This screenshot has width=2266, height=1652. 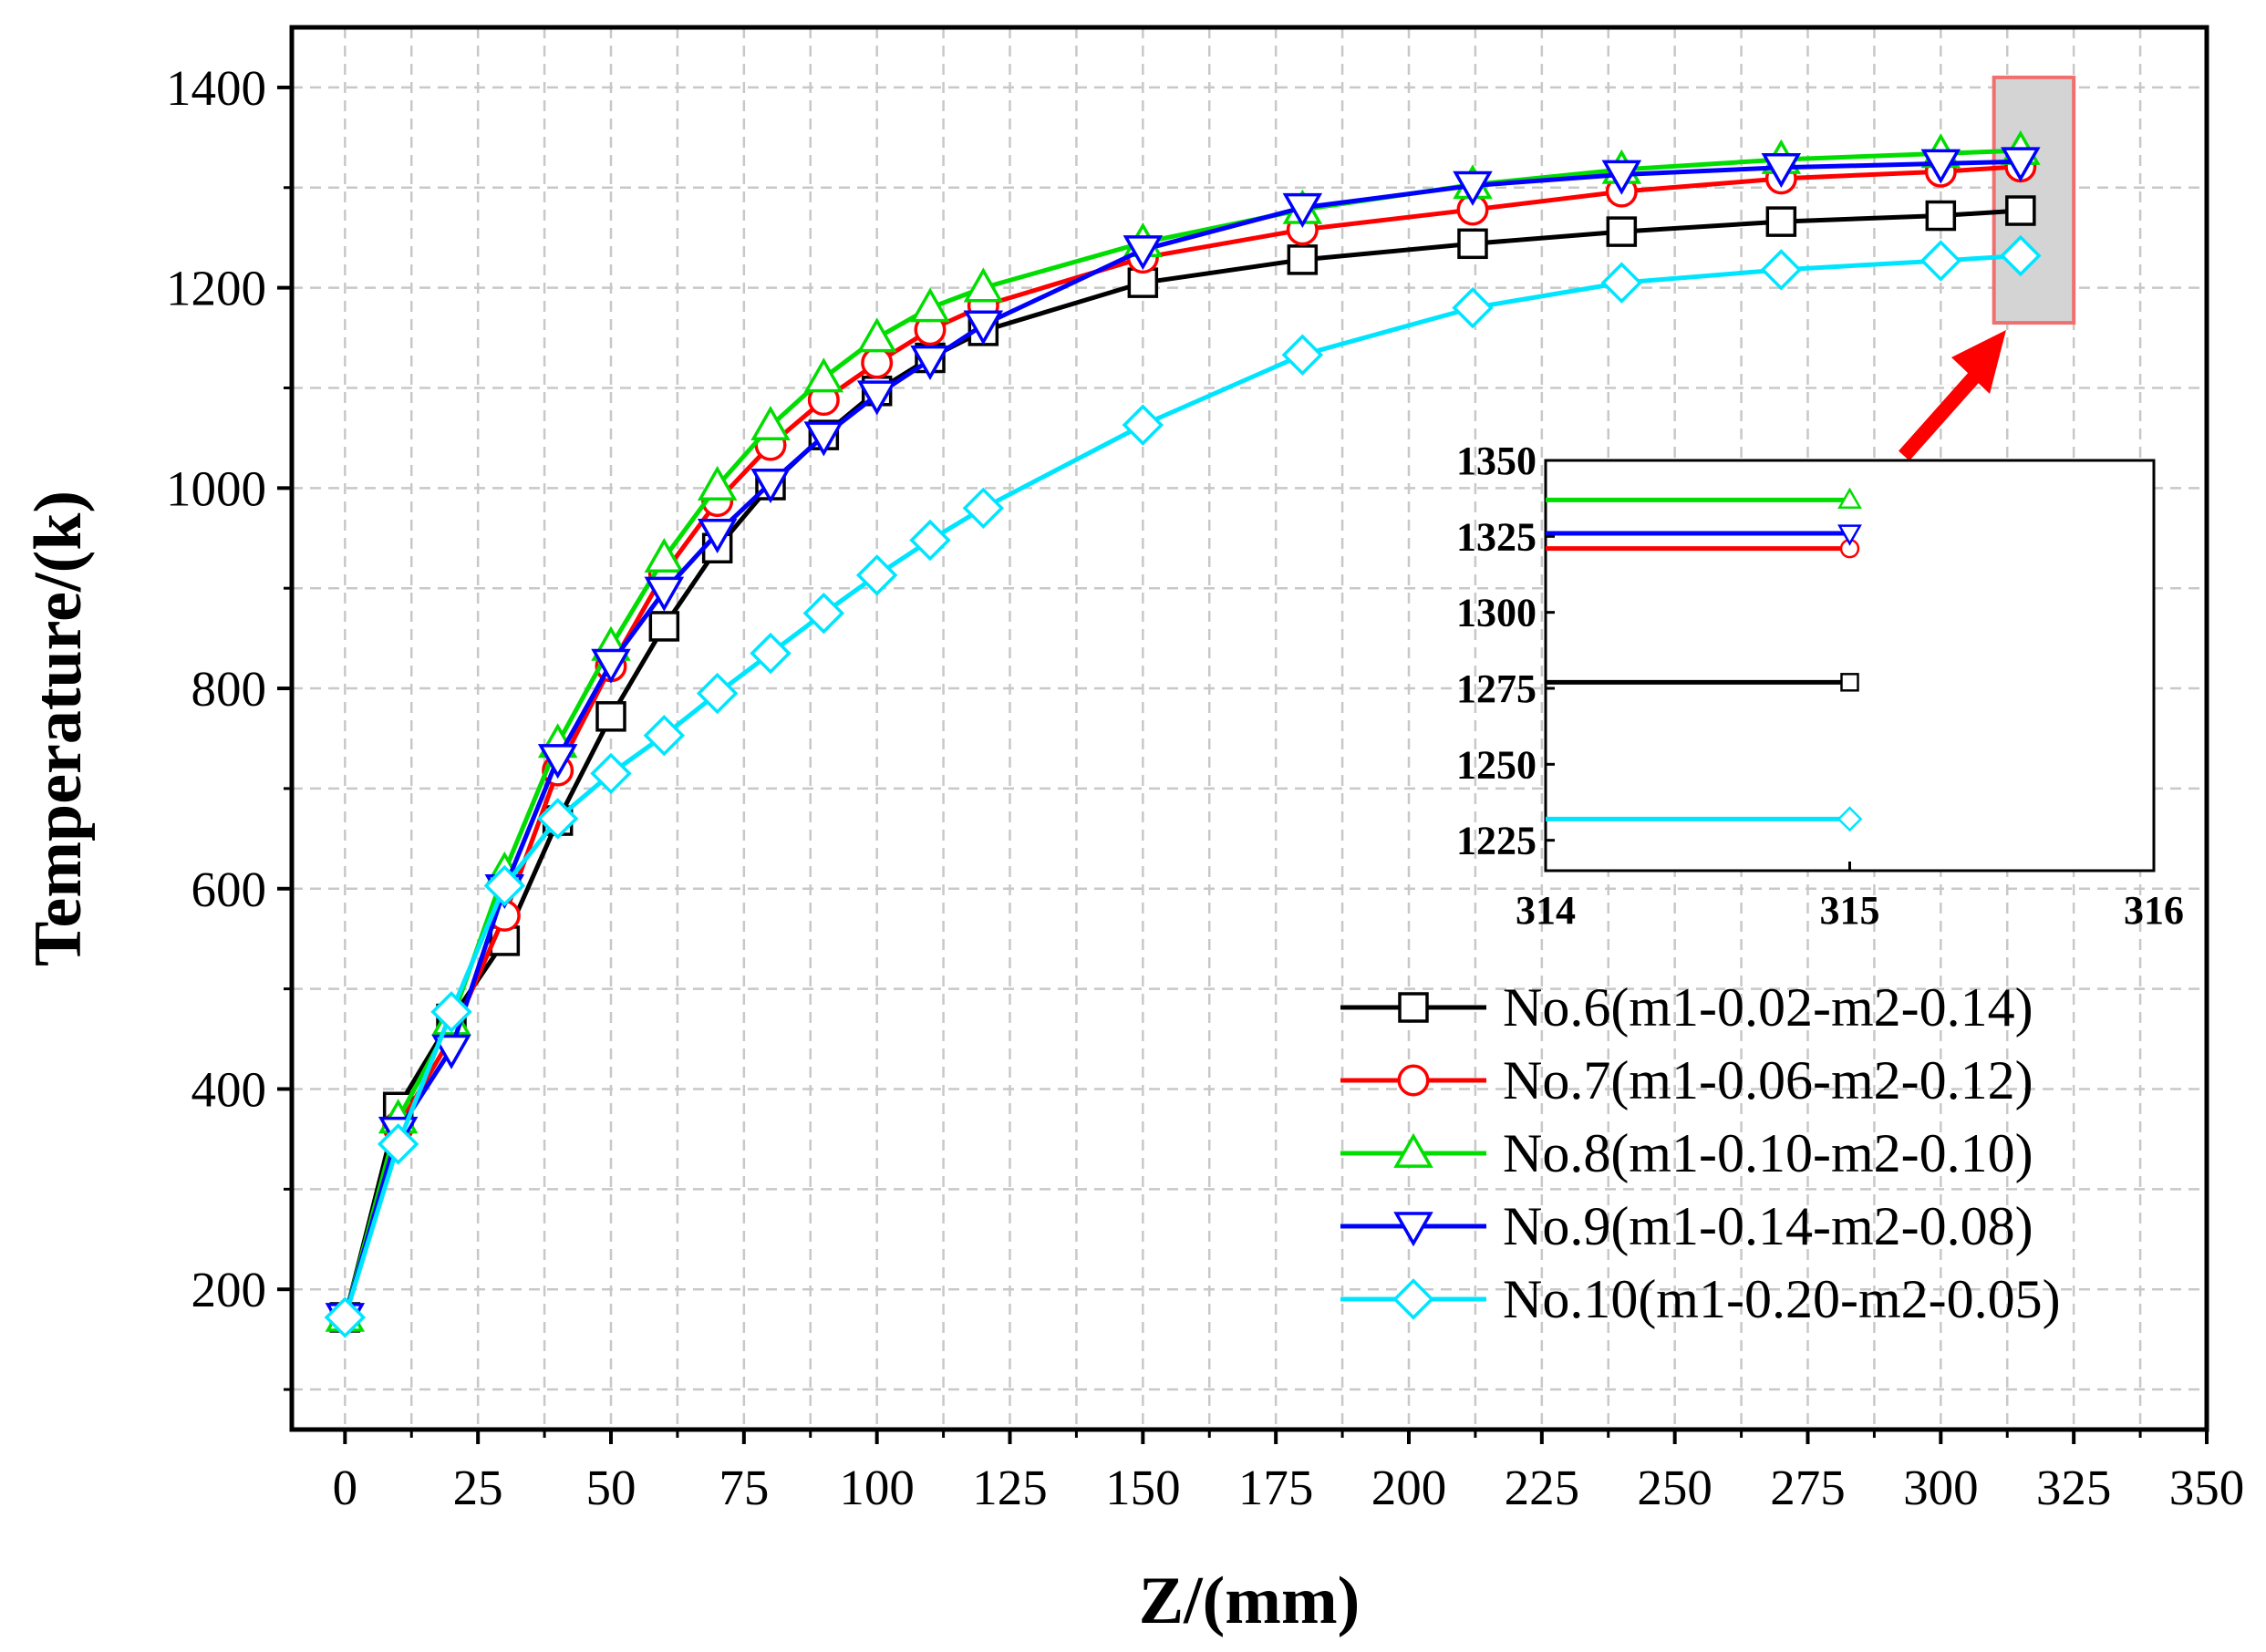 I want to click on legend-item: No.10(m1-0.20-m2-0.05), so click(x=1701, y=1299).